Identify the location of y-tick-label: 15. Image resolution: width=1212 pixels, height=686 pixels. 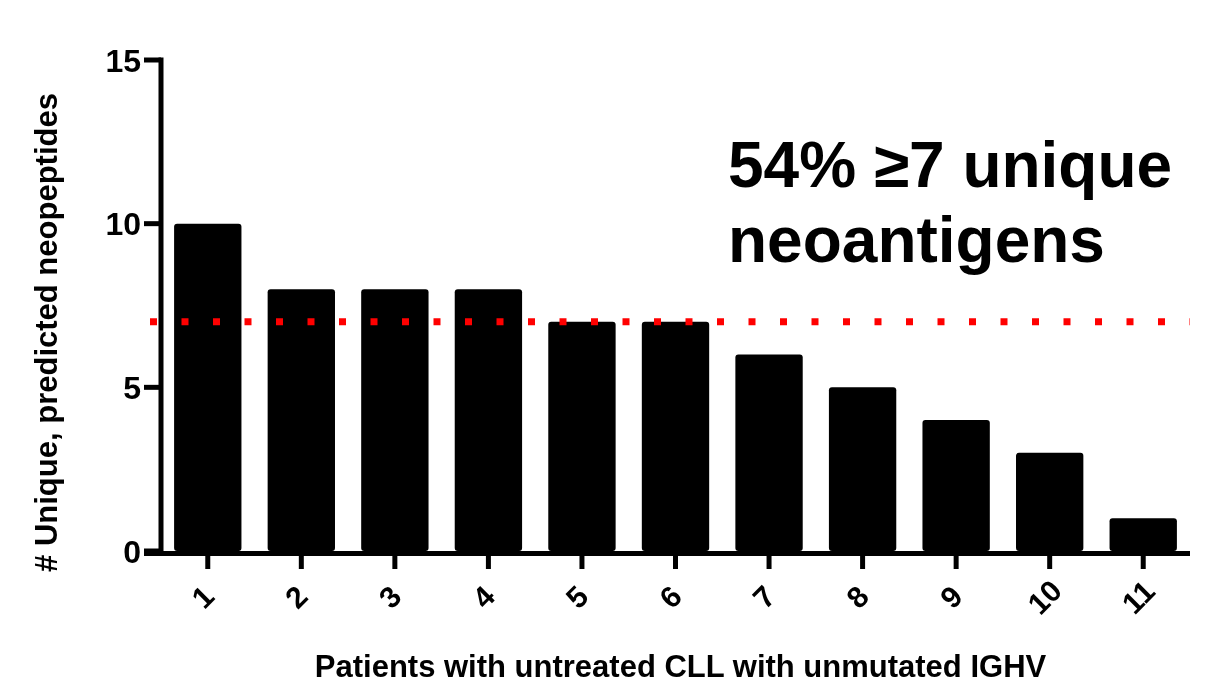
(123, 60).